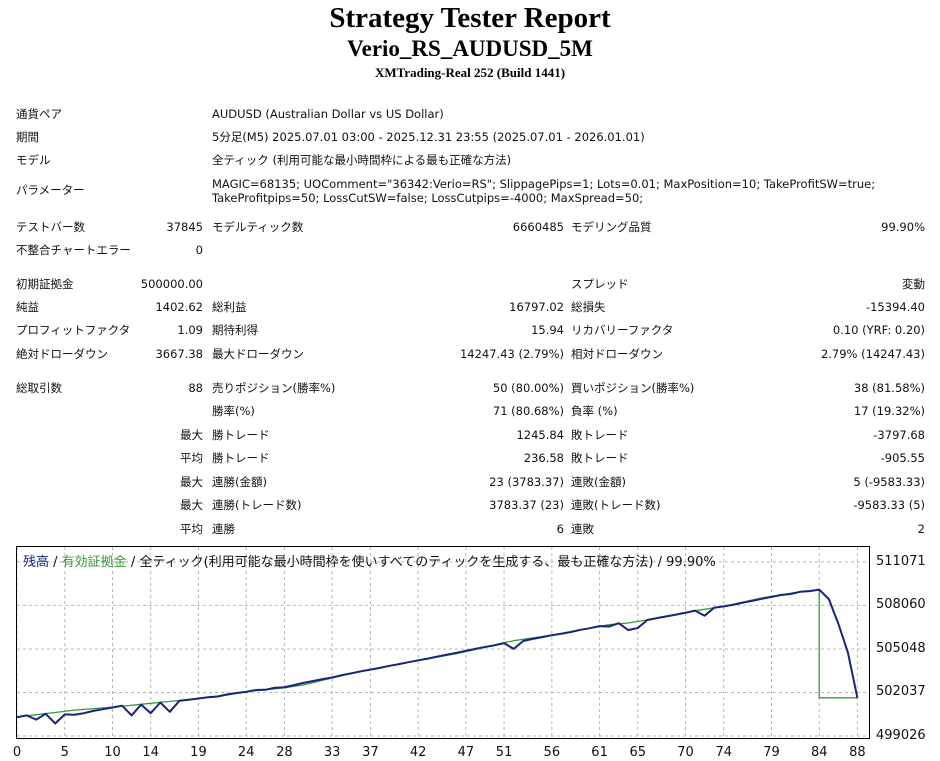 The width and height of the screenshot is (940, 761). What do you see at coordinates (328, 114) in the screenshot?
I see `pair-value: AUDUSD (Australian Dollar vs US Dollar)` at bounding box center [328, 114].